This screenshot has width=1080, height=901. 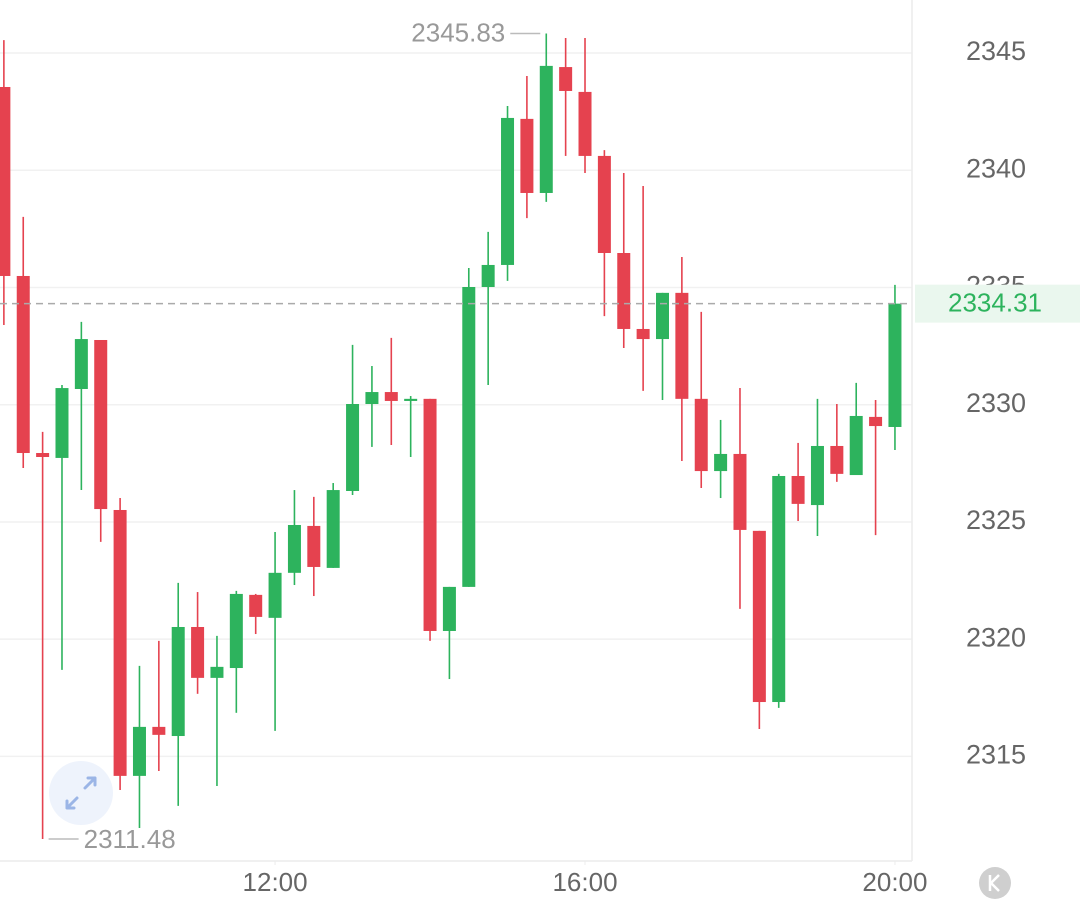 I want to click on expand-button, so click(x=81, y=793).